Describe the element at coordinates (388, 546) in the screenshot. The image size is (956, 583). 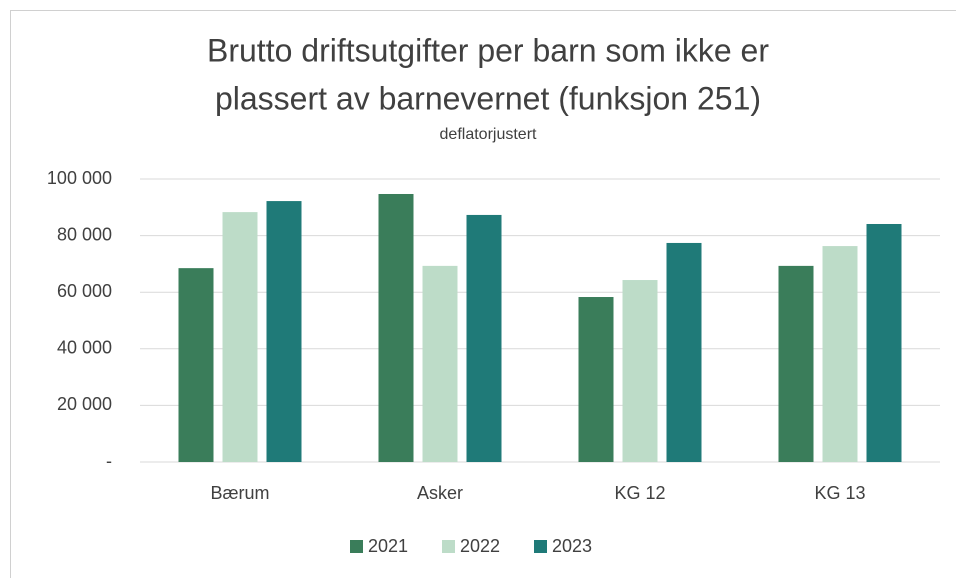
I see `legend-label: 2021` at that location.